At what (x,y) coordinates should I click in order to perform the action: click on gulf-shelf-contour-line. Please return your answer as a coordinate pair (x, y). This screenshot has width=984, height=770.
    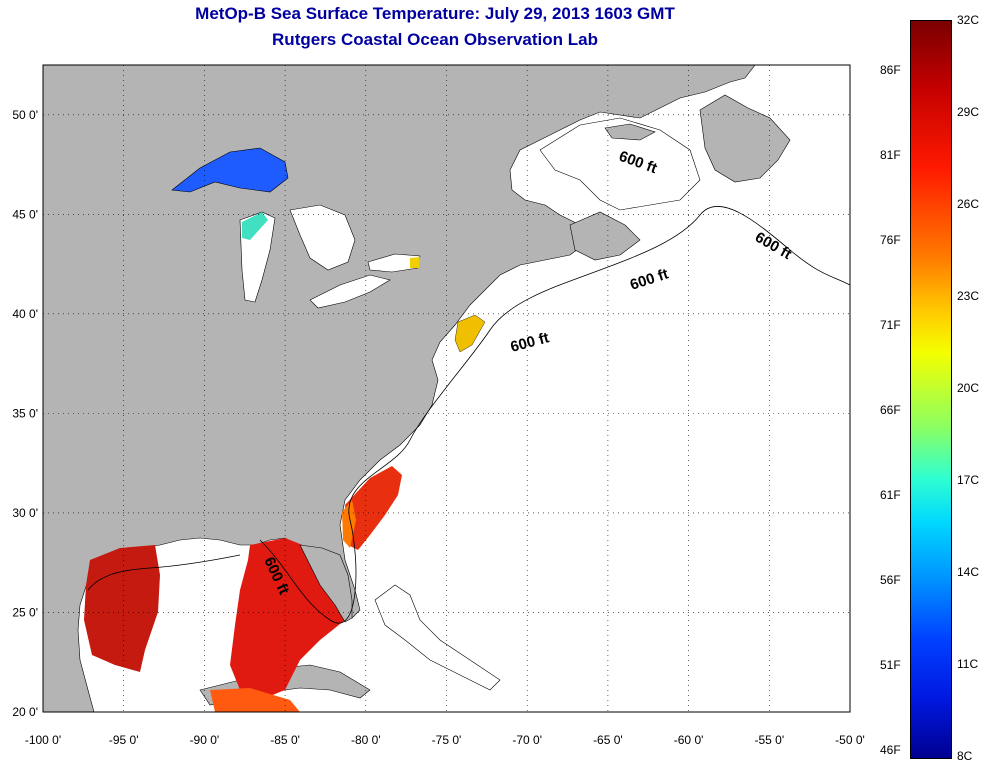
    Looking at the image, I should click on (164, 572).